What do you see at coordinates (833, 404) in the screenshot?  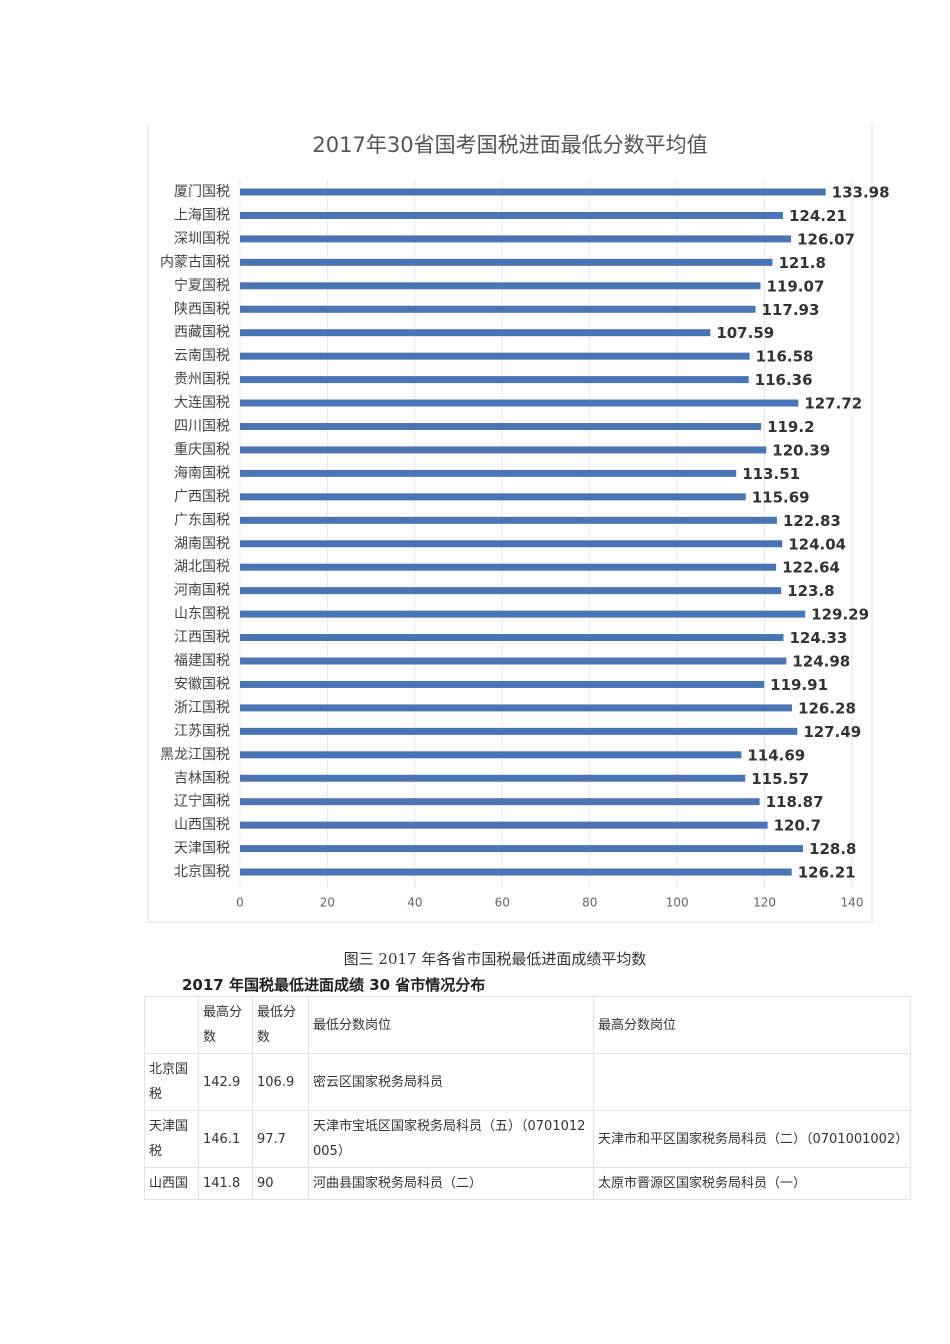 I see `value-label: 127.72` at bounding box center [833, 404].